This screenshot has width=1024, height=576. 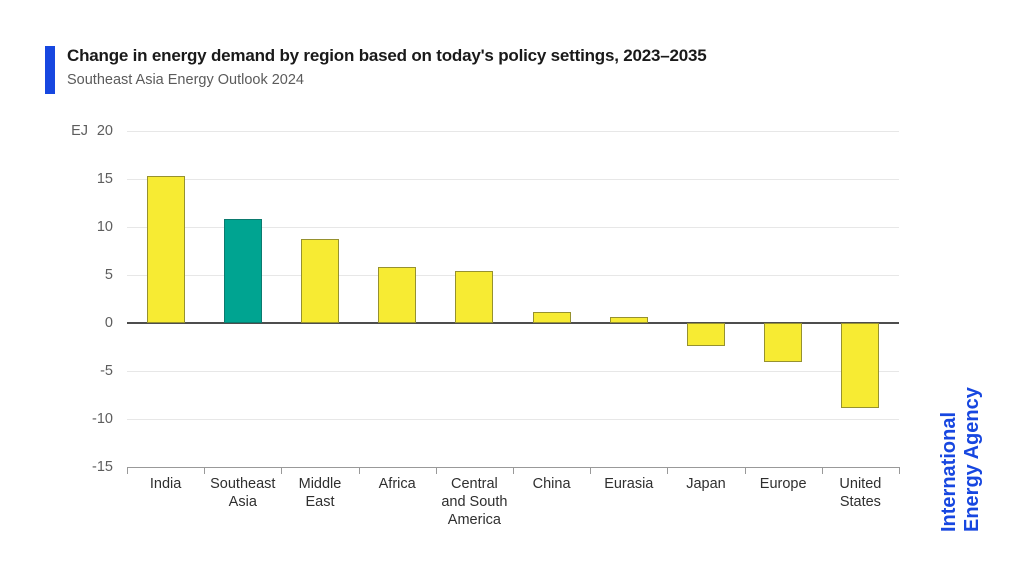 I want to click on y-tick-label-20: 20, so click(x=104, y=131).